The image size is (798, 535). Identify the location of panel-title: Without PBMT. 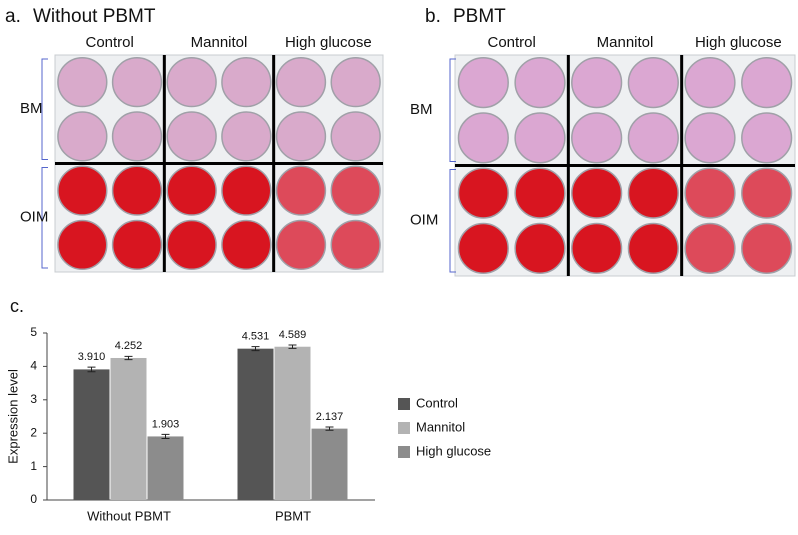
(94, 16).